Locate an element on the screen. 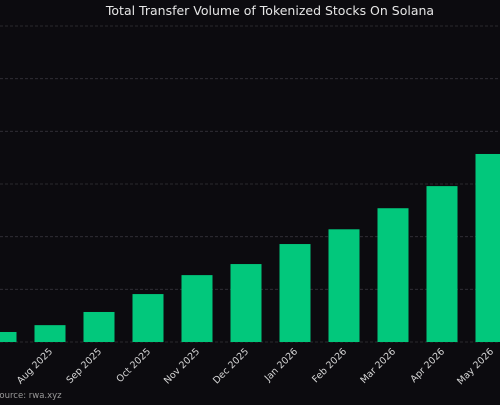  source-note: Source: rwa.xyz is located at coordinates (31, 396).